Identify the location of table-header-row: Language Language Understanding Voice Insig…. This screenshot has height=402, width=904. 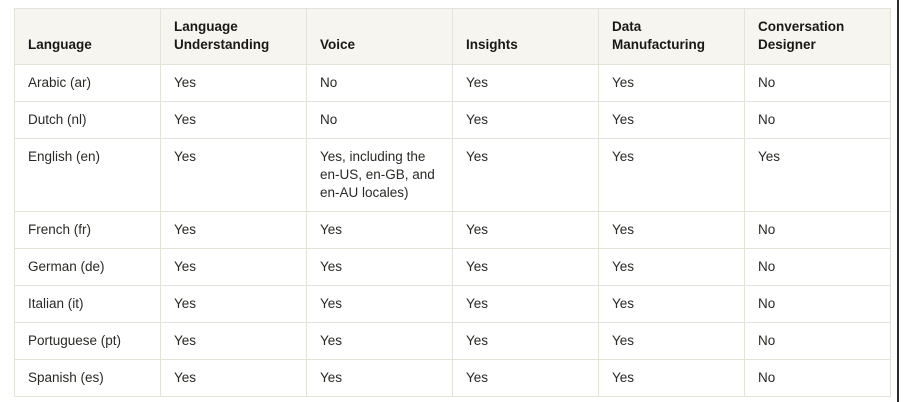
(452, 36).